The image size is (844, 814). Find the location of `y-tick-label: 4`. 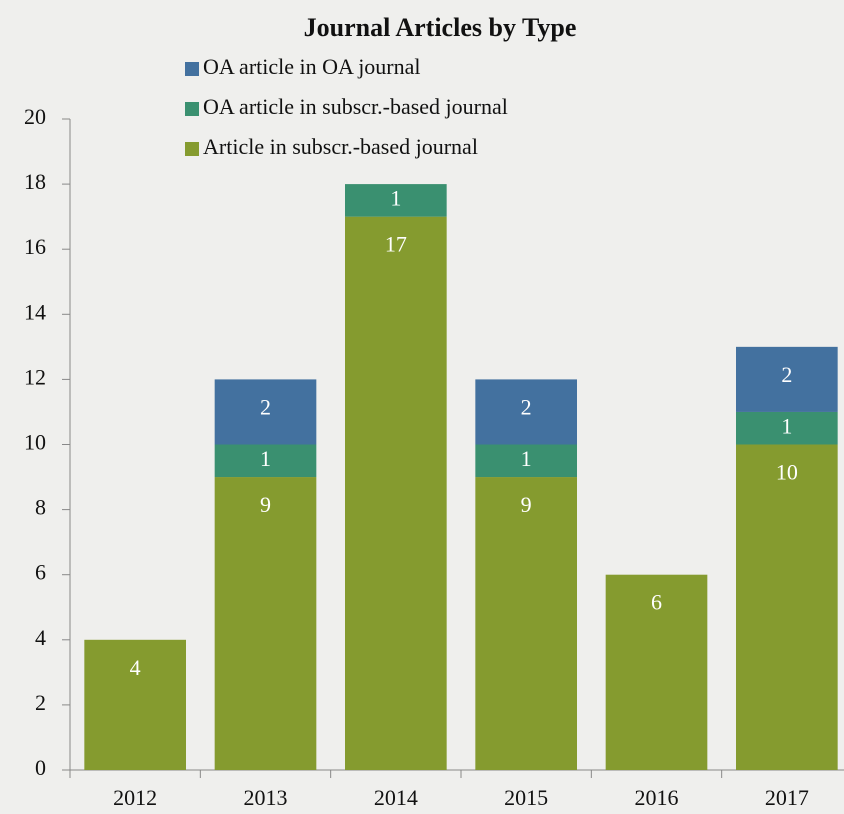

y-tick-label: 4 is located at coordinates (40, 637).